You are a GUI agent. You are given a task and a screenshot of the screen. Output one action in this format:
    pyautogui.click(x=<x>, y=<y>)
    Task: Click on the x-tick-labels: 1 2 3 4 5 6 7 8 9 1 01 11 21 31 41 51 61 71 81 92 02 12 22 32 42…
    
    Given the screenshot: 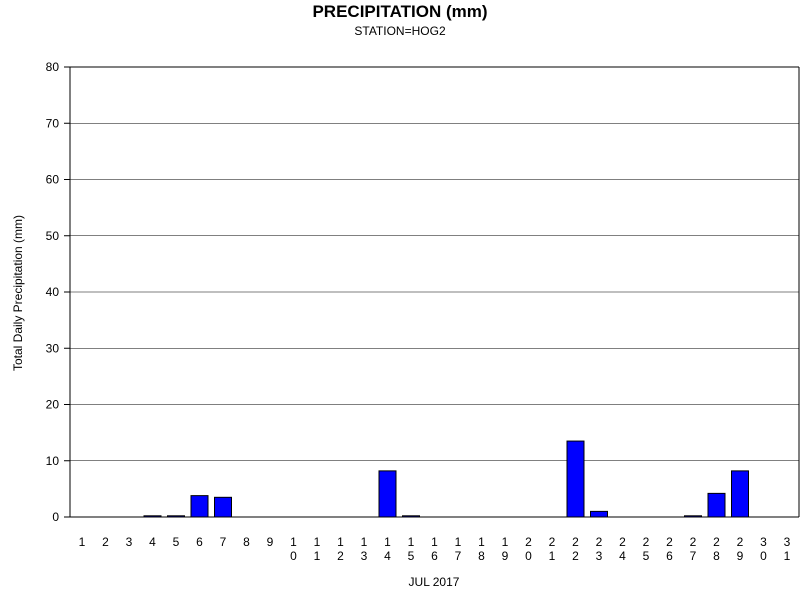 What is the action you would take?
    pyautogui.click(x=435, y=549)
    